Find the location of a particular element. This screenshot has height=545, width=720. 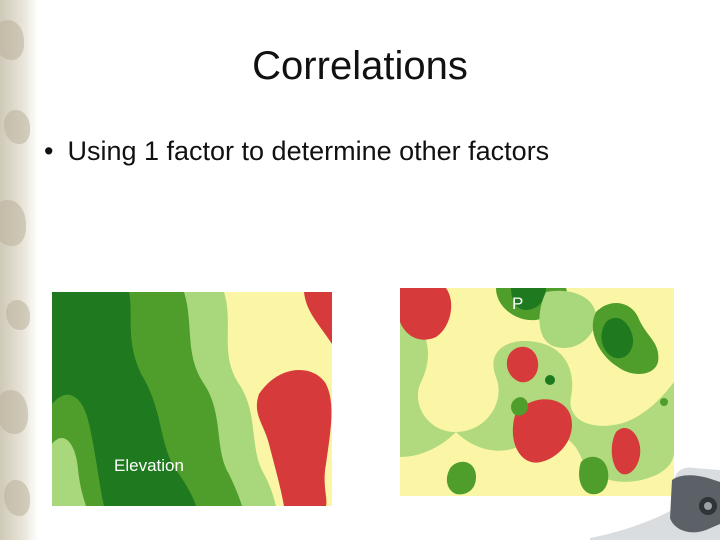

phosphorus-map-graphic is located at coordinates (537, 392).